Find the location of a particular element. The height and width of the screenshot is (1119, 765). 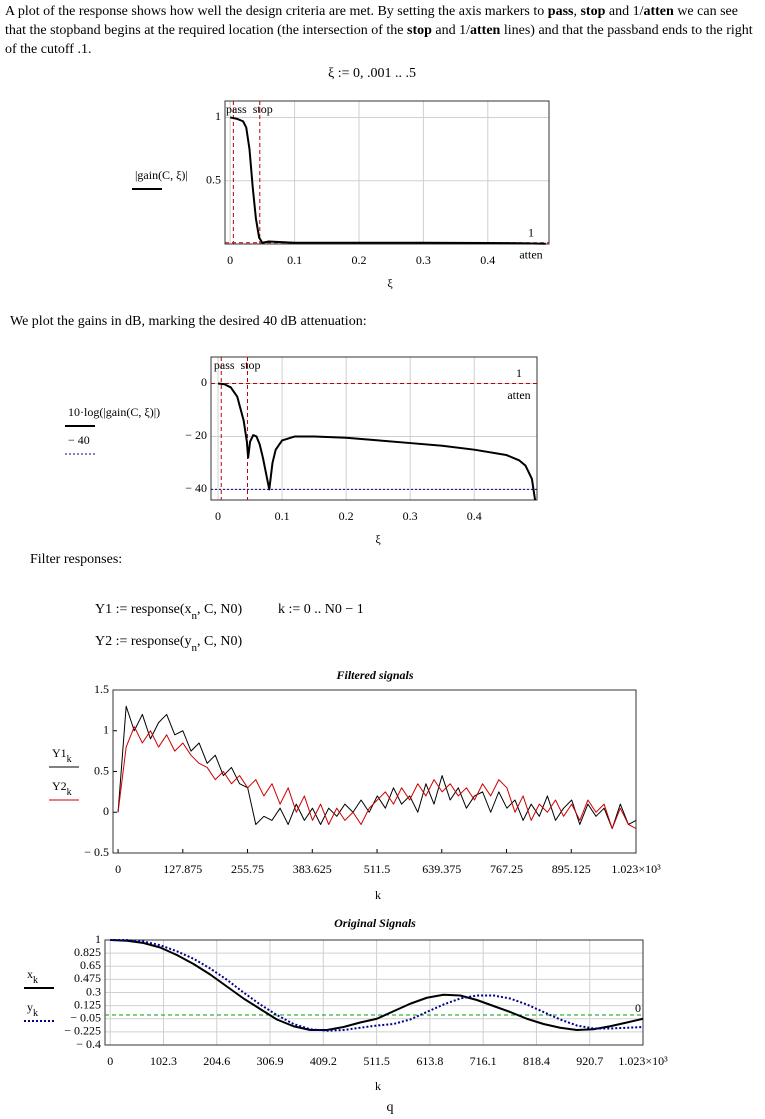

legend-name: y is located at coordinates (30, 1007).